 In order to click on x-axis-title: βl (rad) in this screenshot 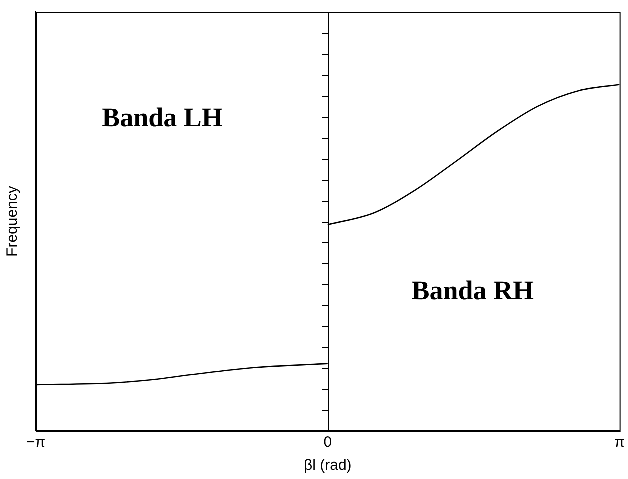, I will do `click(328, 465)`.